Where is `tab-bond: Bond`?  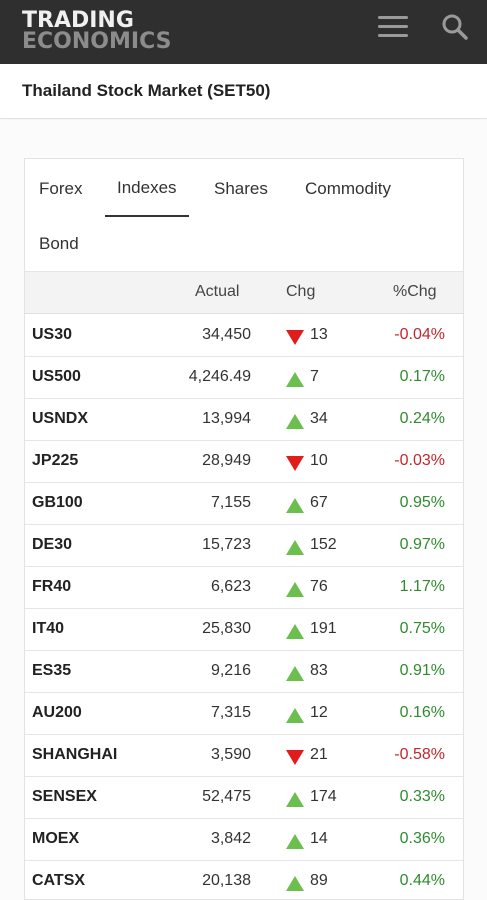
tab-bond: Bond is located at coordinates (59, 243).